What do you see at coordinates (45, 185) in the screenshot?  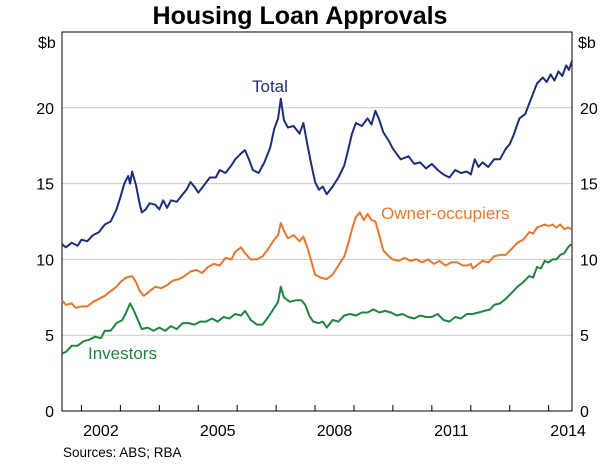 I see `y-tick-label-left: 15` at bounding box center [45, 185].